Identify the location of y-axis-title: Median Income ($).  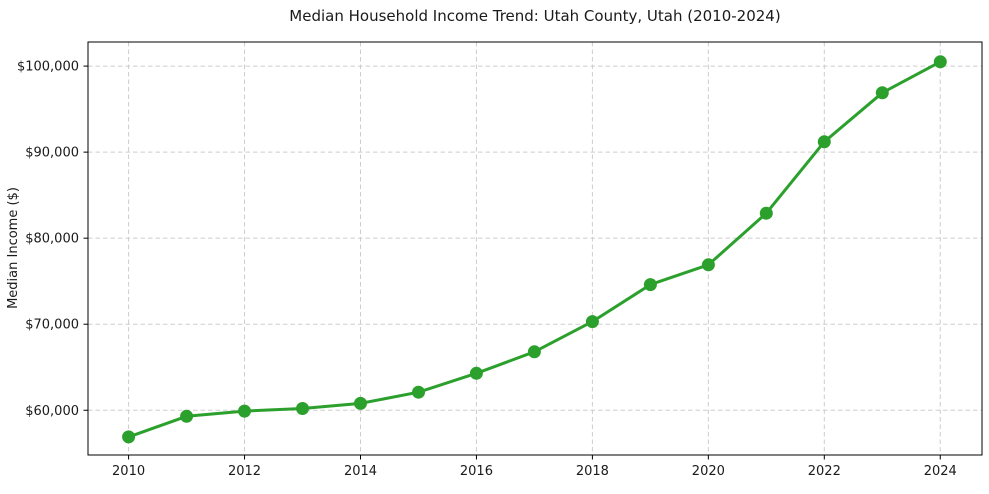
(13, 248).